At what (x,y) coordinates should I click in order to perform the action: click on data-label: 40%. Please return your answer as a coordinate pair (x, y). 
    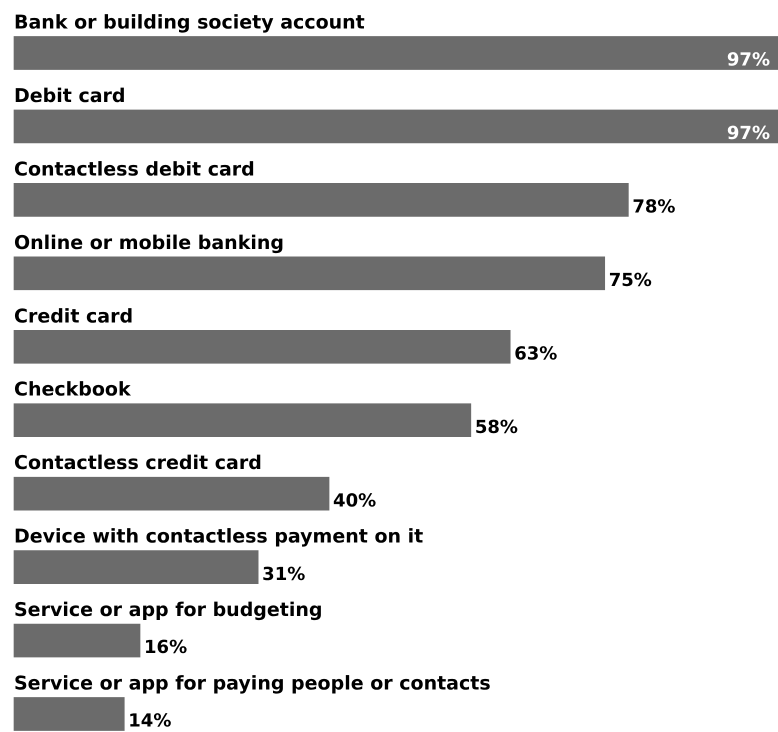
    Looking at the image, I should click on (354, 501).